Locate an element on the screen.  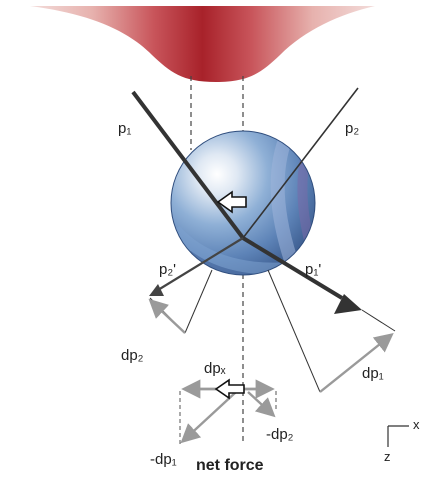
label-axis-x: x is located at coordinates (416, 424).